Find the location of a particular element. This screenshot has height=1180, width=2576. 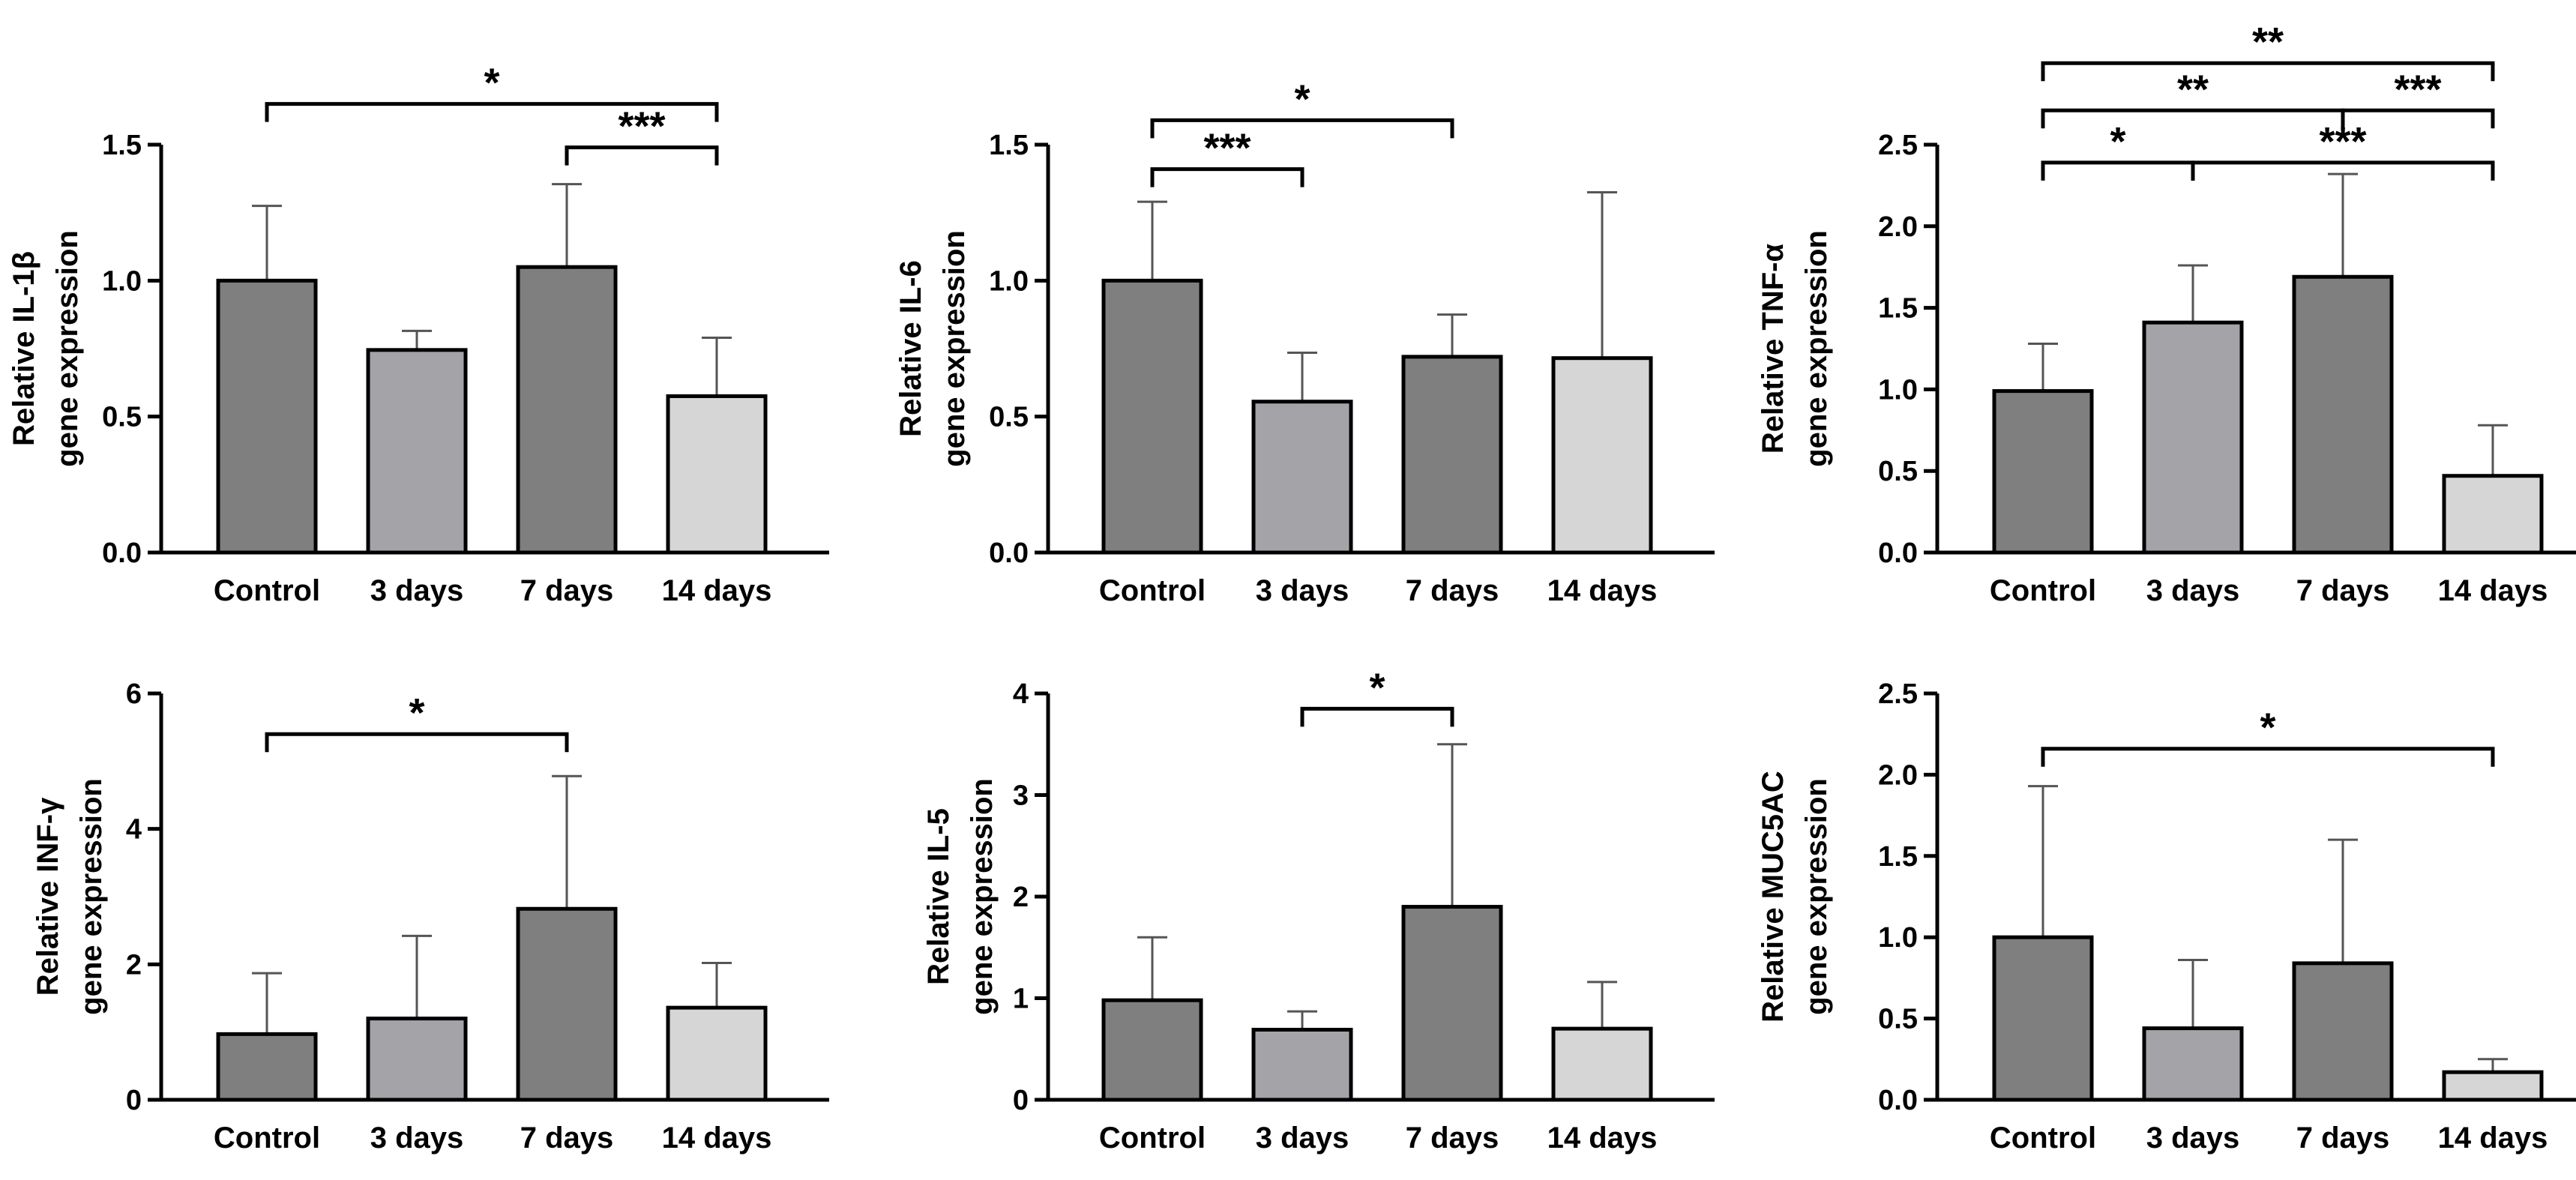

significance-label: ** is located at coordinates (2268, 41).